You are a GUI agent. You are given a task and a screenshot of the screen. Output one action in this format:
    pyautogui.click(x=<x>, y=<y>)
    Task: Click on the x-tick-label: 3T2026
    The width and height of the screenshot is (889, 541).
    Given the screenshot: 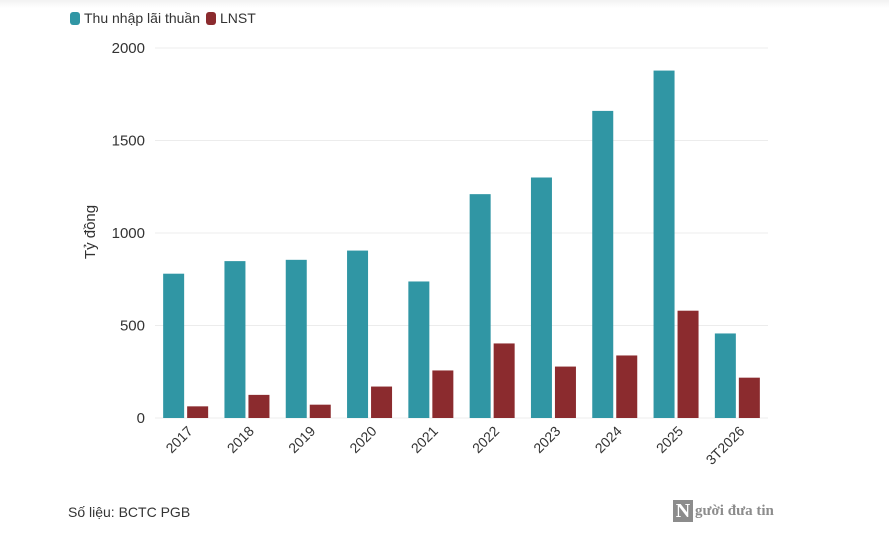 What is the action you would take?
    pyautogui.click(x=725, y=445)
    